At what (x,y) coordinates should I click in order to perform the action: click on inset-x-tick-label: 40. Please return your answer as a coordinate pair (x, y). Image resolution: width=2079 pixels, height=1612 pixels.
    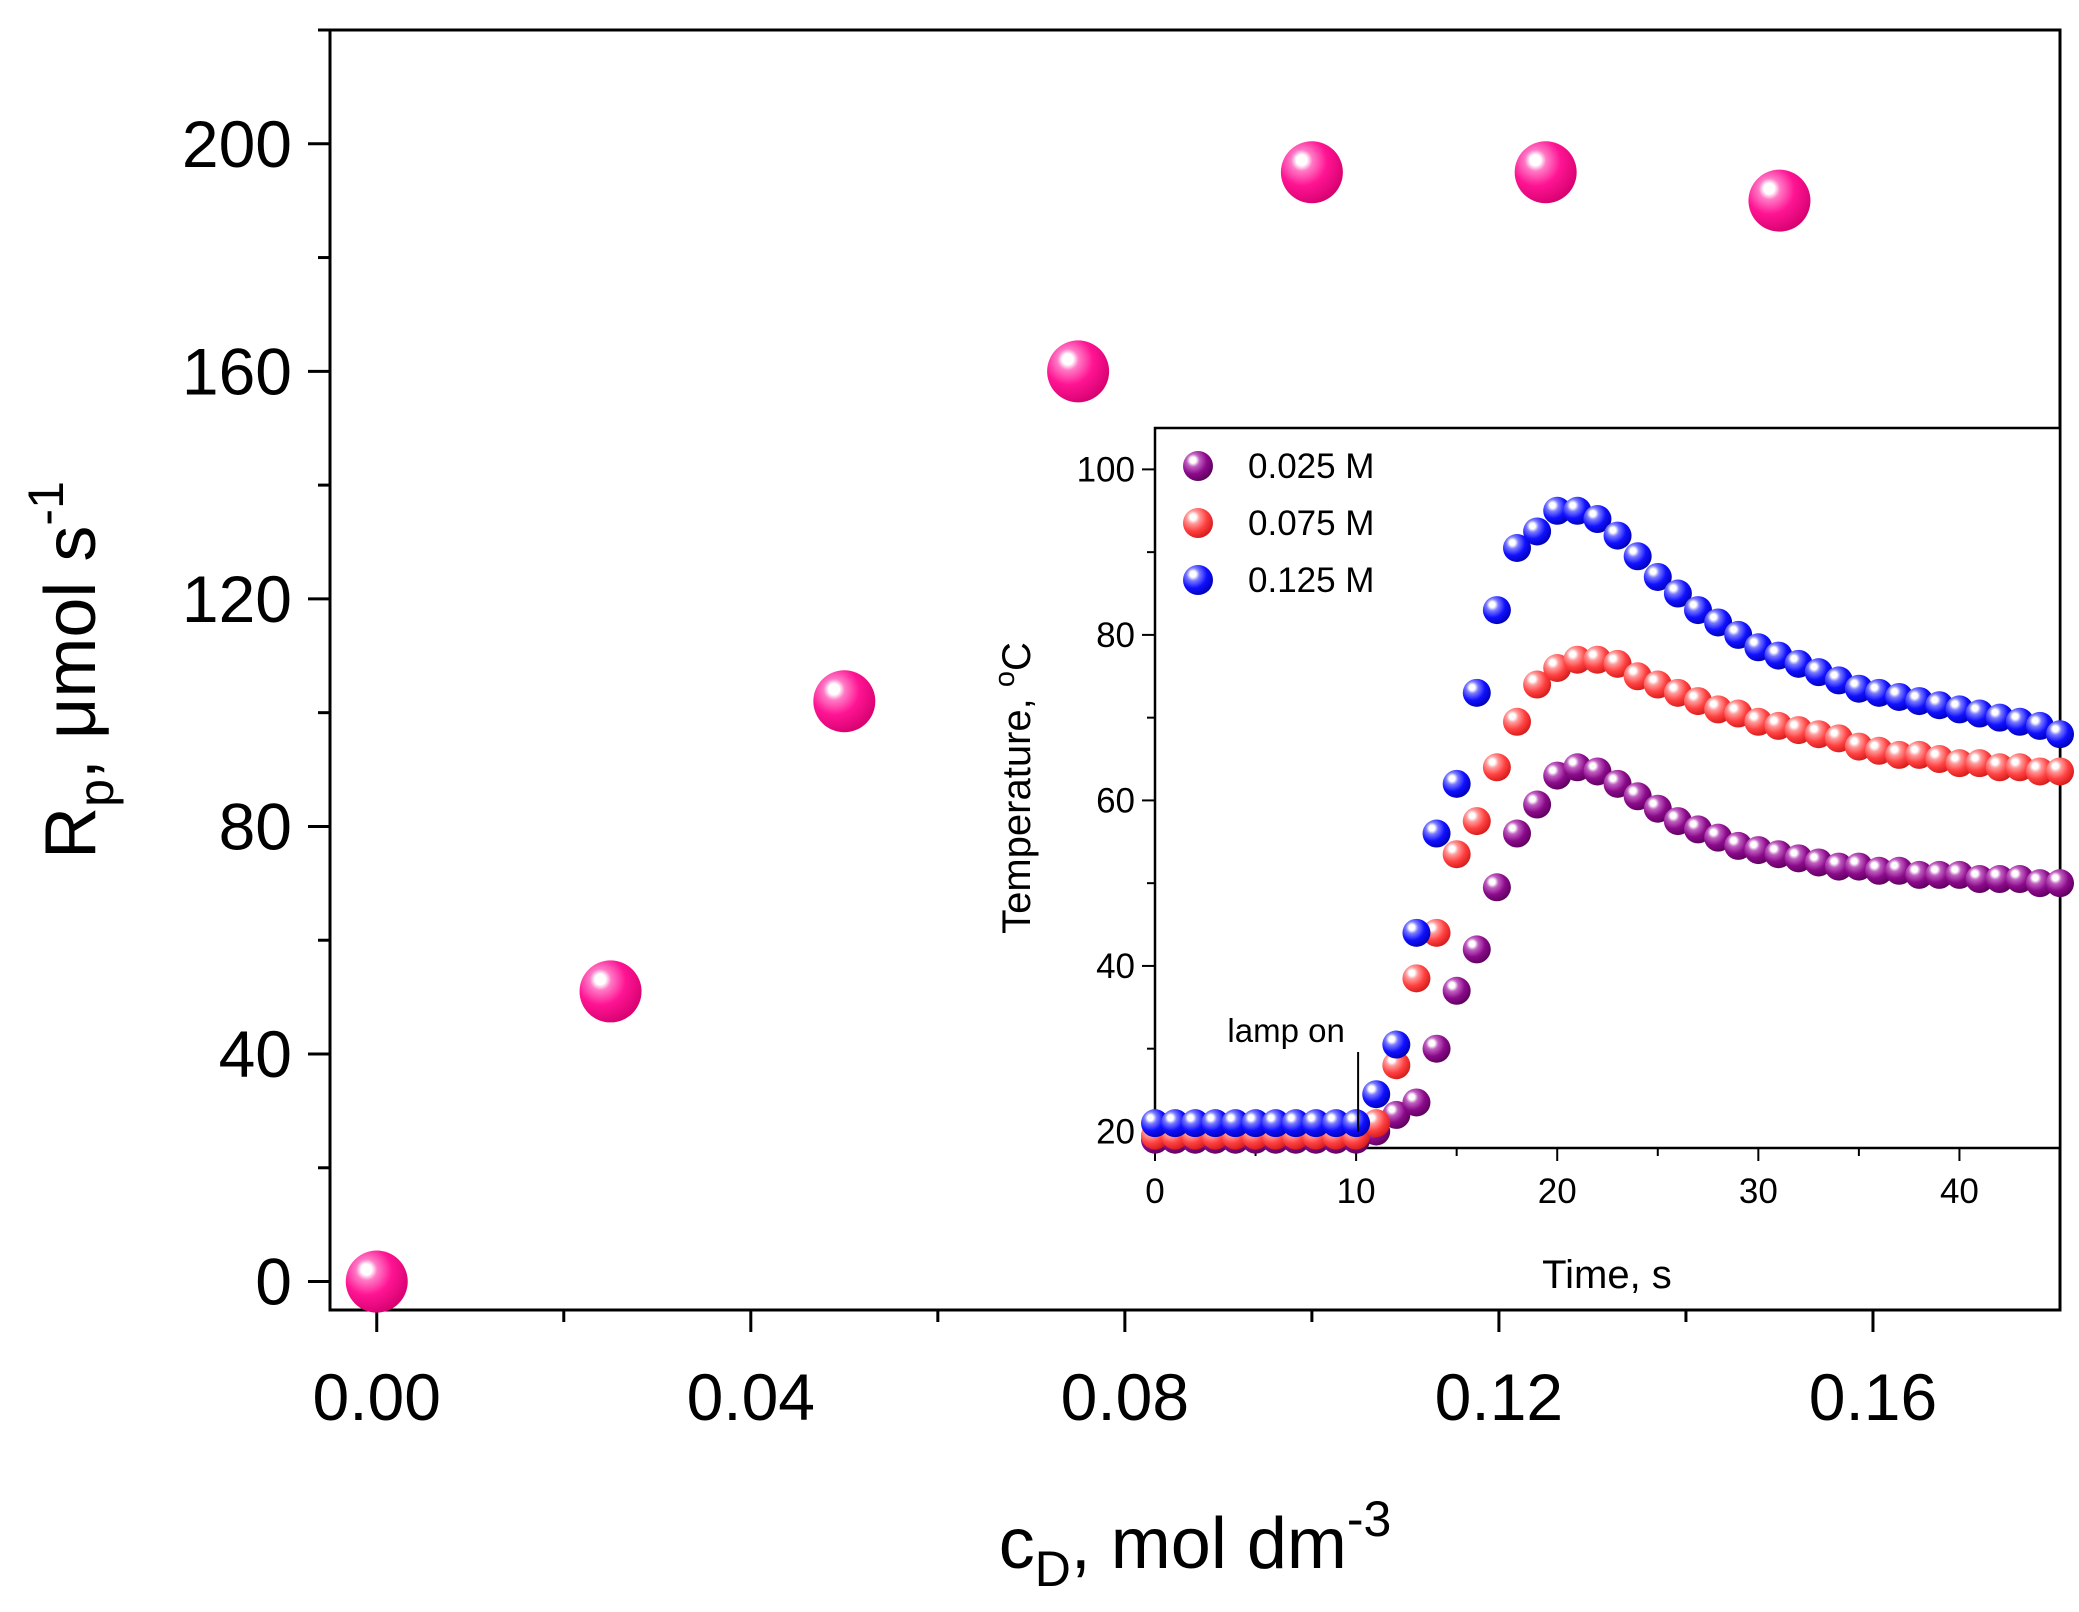
    Looking at the image, I should click on (1959, 1191).